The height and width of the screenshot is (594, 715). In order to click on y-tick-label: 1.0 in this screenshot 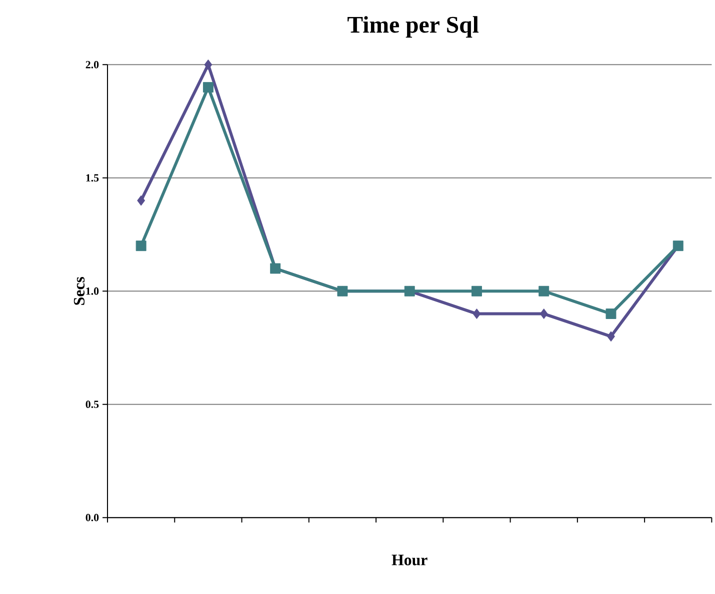, I will do `click(92, 291)`.